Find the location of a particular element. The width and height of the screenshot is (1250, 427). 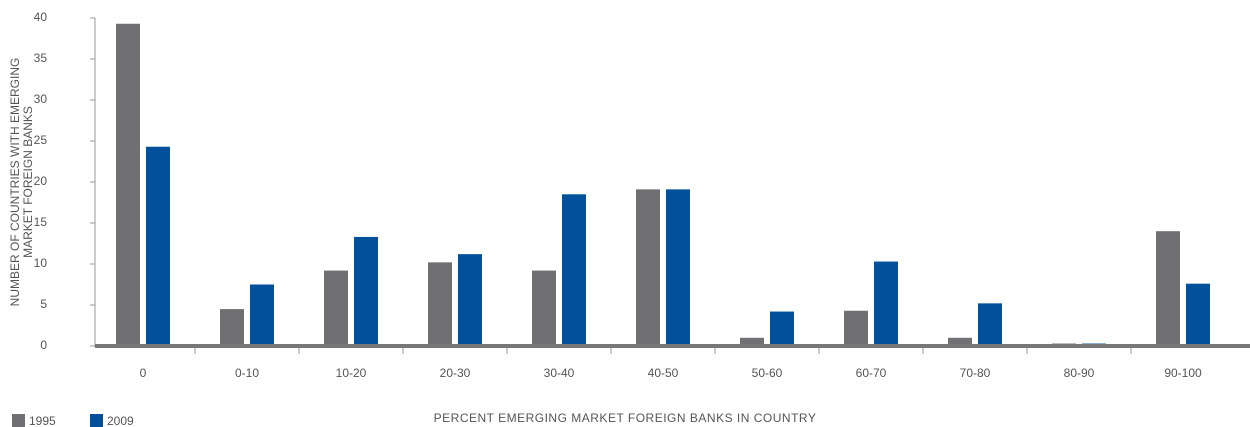

y-tick-label: 0 is located at coordinates (43, 345).